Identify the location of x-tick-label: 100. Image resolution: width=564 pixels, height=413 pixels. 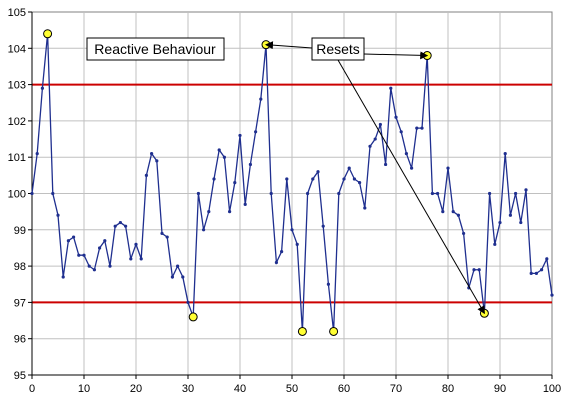
(552, 389).